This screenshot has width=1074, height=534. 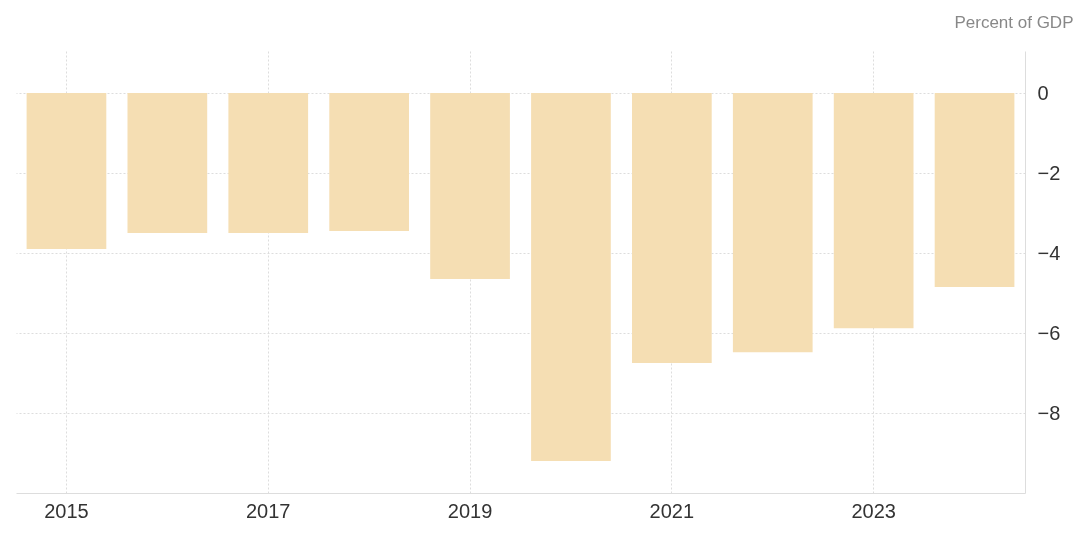 What do you see at coordinates (1049, 252) in the screenshot?
I see `y-tick-label: −4` at bounding box center [1049, 252].